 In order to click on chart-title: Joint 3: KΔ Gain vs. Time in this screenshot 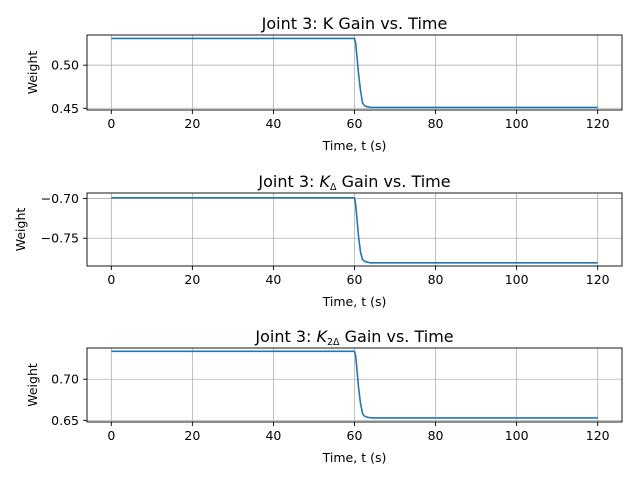, I will do `click(353, 182)`.